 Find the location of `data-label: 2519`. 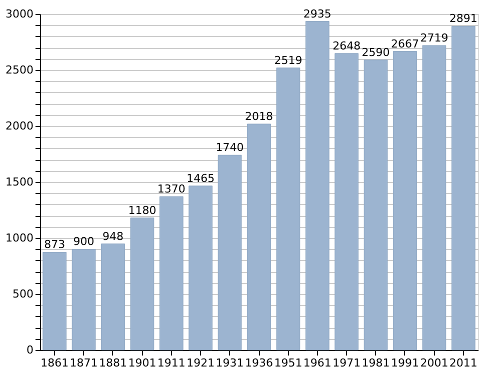

data-label: 2519 is located at coordinates (288, 60).